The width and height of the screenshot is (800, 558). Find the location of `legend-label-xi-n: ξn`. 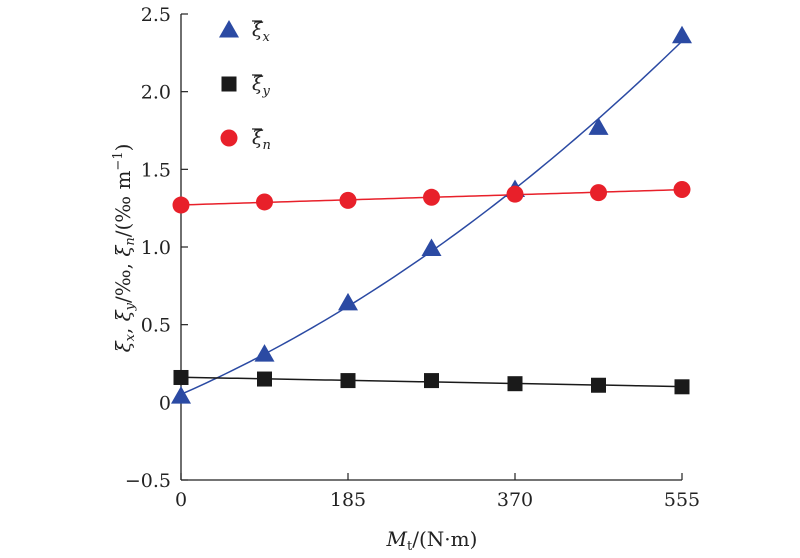

legend-label-xi-n: ξn is located at coordinates (261, 140).